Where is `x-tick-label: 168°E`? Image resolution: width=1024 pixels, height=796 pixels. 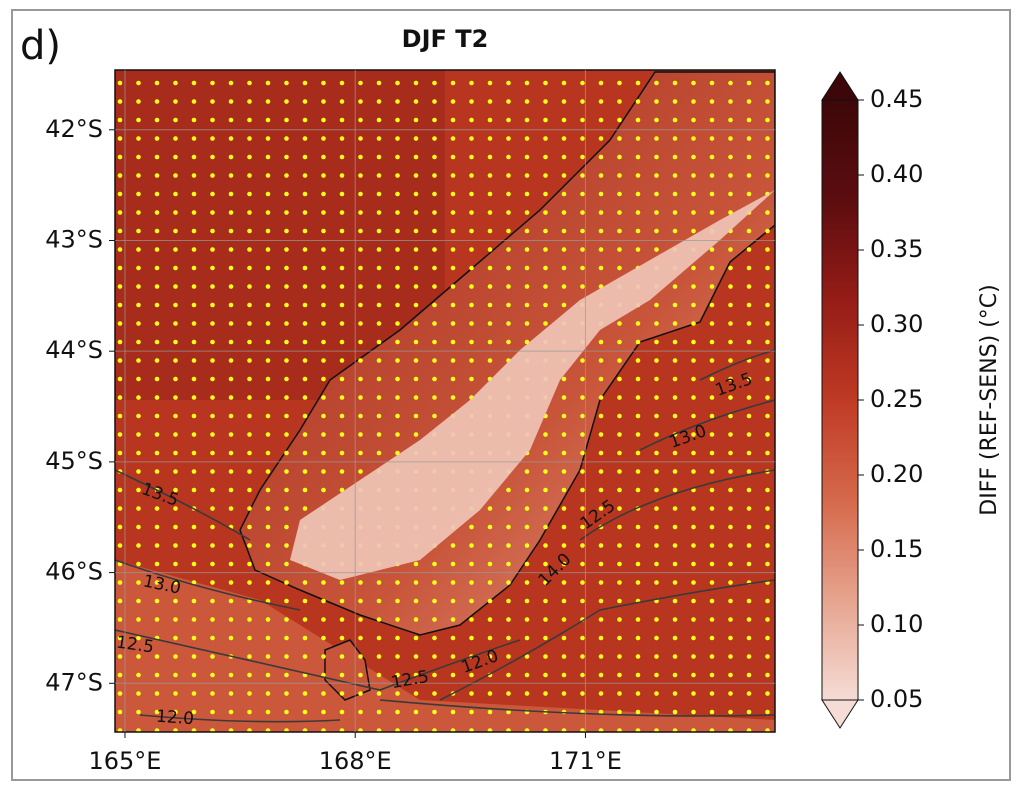 x-tick-label: 168°E is located at coordinates (355, 761).